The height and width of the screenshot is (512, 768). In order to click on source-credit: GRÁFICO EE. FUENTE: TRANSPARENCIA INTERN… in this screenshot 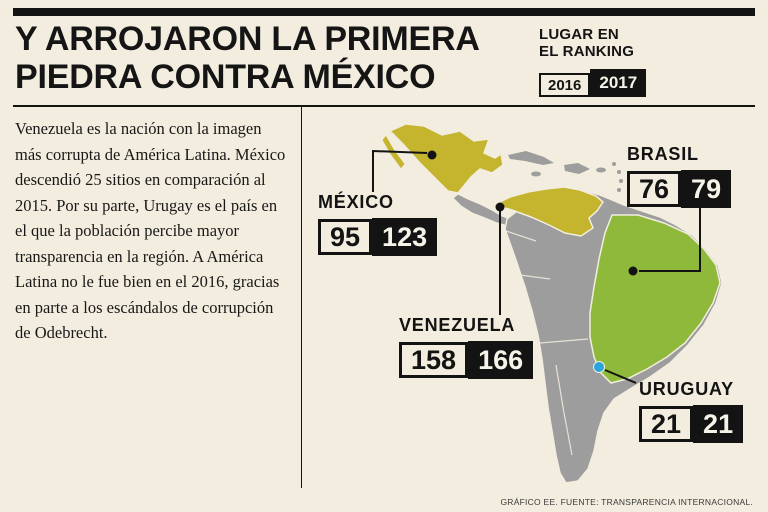, I will do `click(626, 502)`.